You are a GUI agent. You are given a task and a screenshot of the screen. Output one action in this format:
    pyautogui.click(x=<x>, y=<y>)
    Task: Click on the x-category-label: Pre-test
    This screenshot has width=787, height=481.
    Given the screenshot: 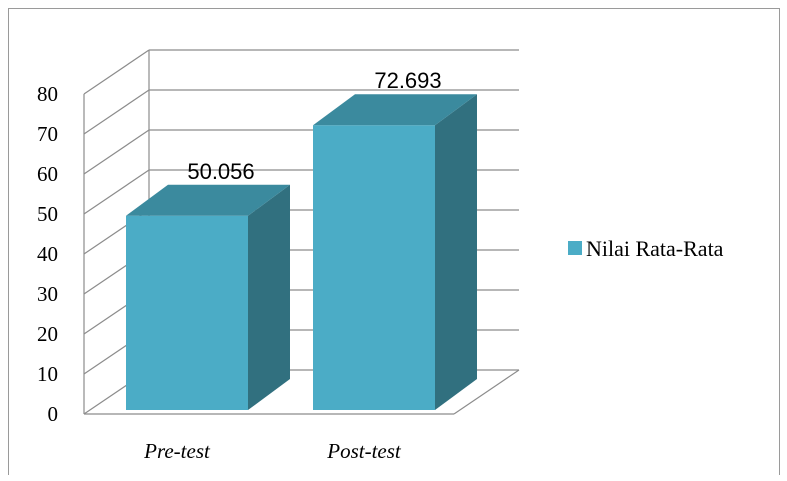 What is the action you would take?
    pyautogui.click(x=177, y=451)
    